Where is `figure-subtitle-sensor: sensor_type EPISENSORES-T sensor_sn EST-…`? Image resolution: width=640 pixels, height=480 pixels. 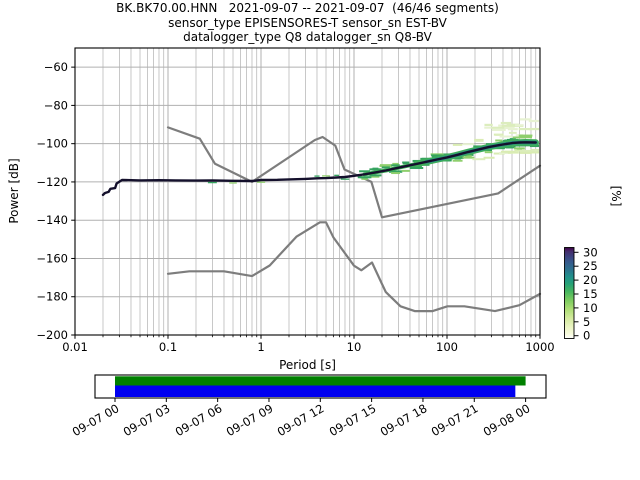
figure-subtitle-sensor: sensor_type EPISENSORES-T sensor_sn EST-… is located at coordinates (307, 22).